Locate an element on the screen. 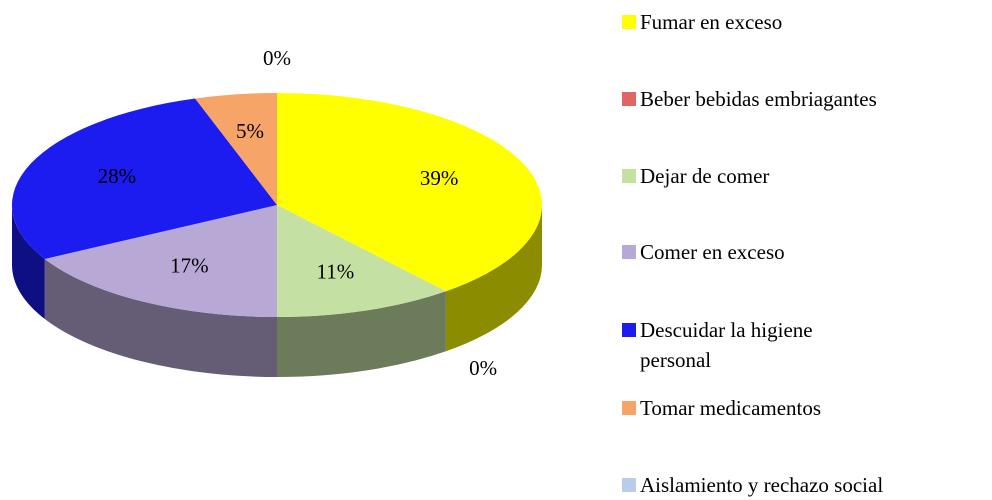 The image size is (992, 500). legend-label: Tomar medicamentos is located at coordinates (731, 408).